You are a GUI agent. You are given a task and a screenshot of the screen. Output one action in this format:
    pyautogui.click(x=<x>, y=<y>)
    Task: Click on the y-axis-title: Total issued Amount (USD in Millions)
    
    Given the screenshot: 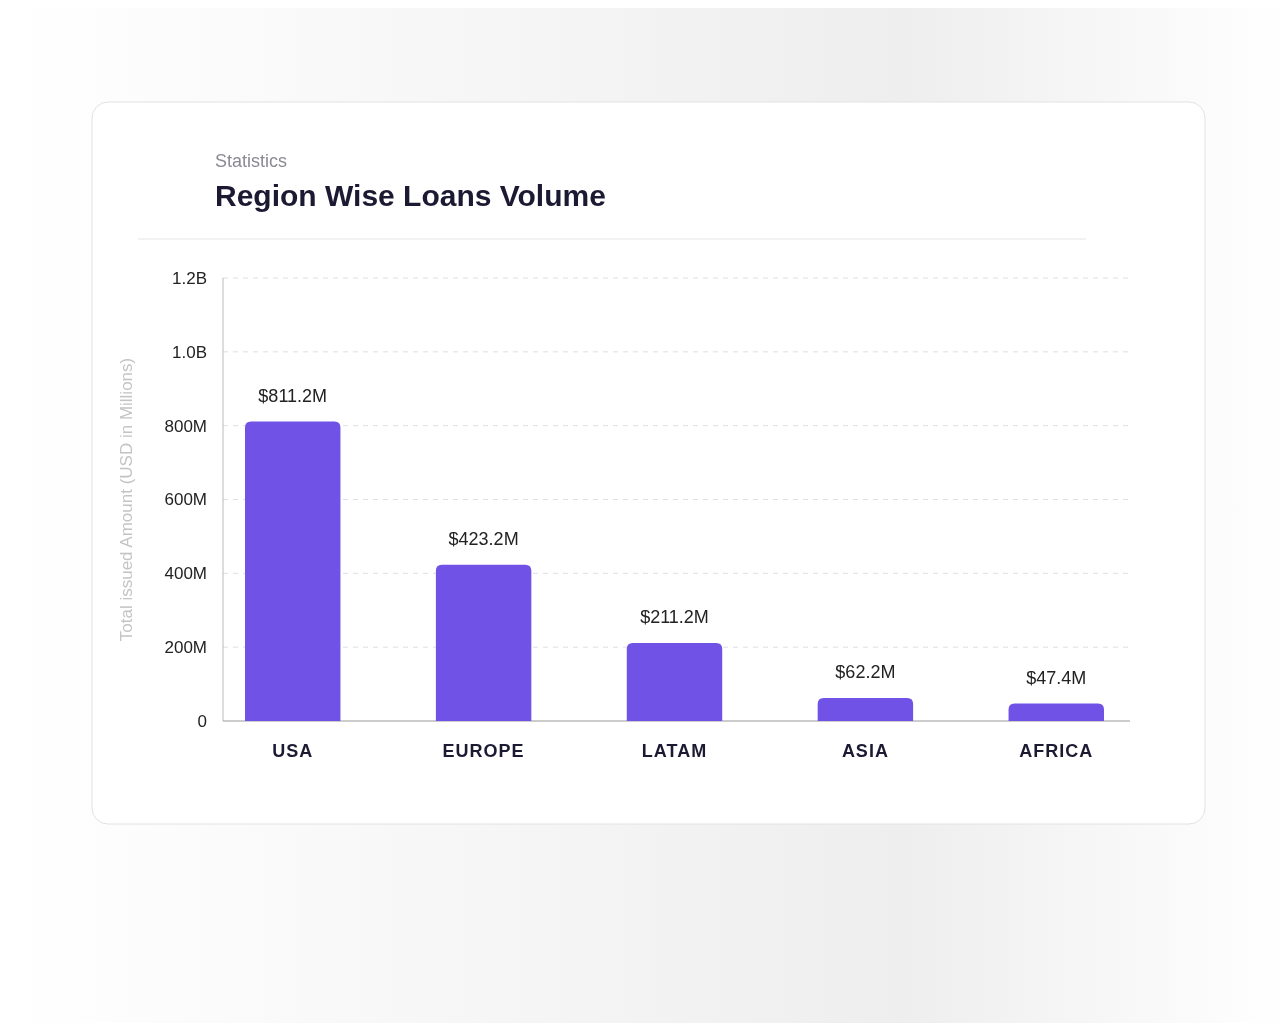 What is the action you would take?
    pyautogui.click(x=126, y=499)
    